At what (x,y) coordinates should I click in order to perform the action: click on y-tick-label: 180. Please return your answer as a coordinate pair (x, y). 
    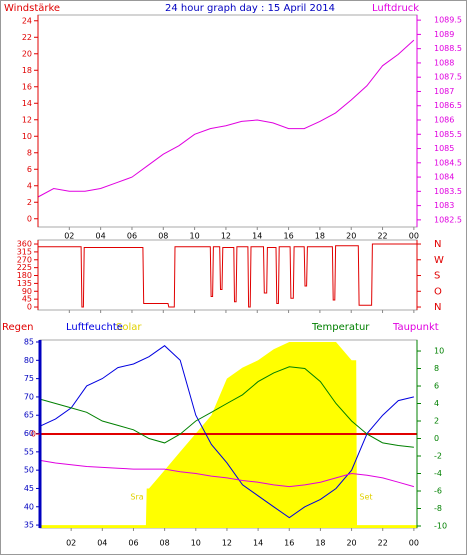
    Looking at the image, I should click on (24, 275).